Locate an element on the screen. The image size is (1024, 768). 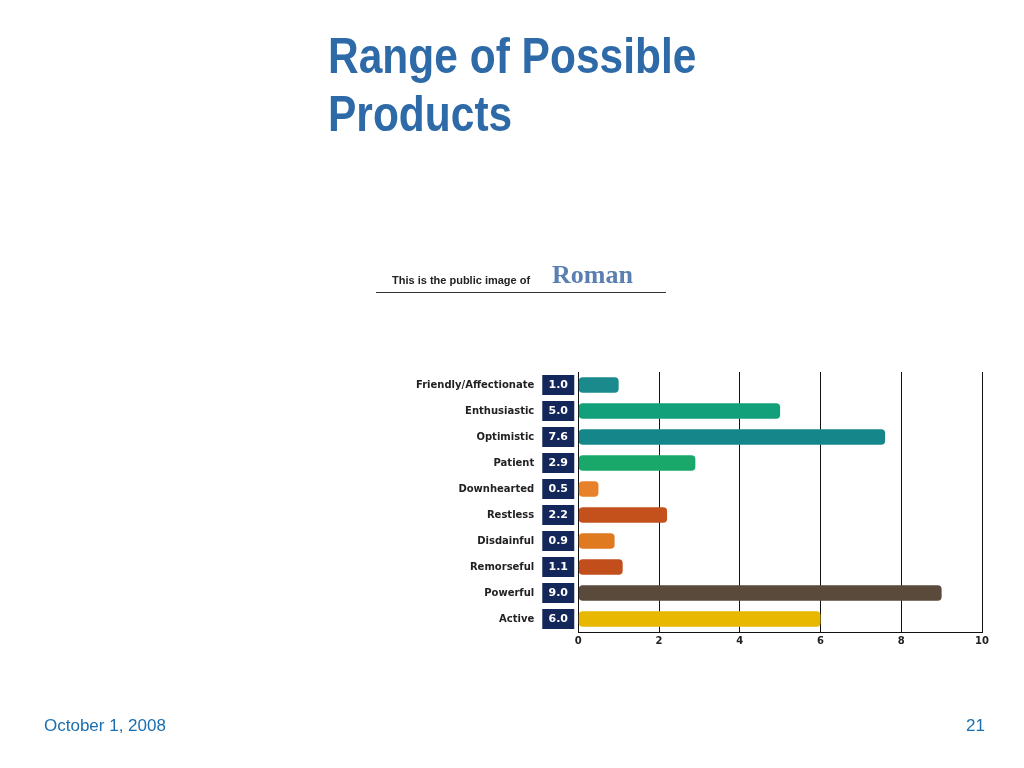
text: Roman is located at coordinates (592, 275).